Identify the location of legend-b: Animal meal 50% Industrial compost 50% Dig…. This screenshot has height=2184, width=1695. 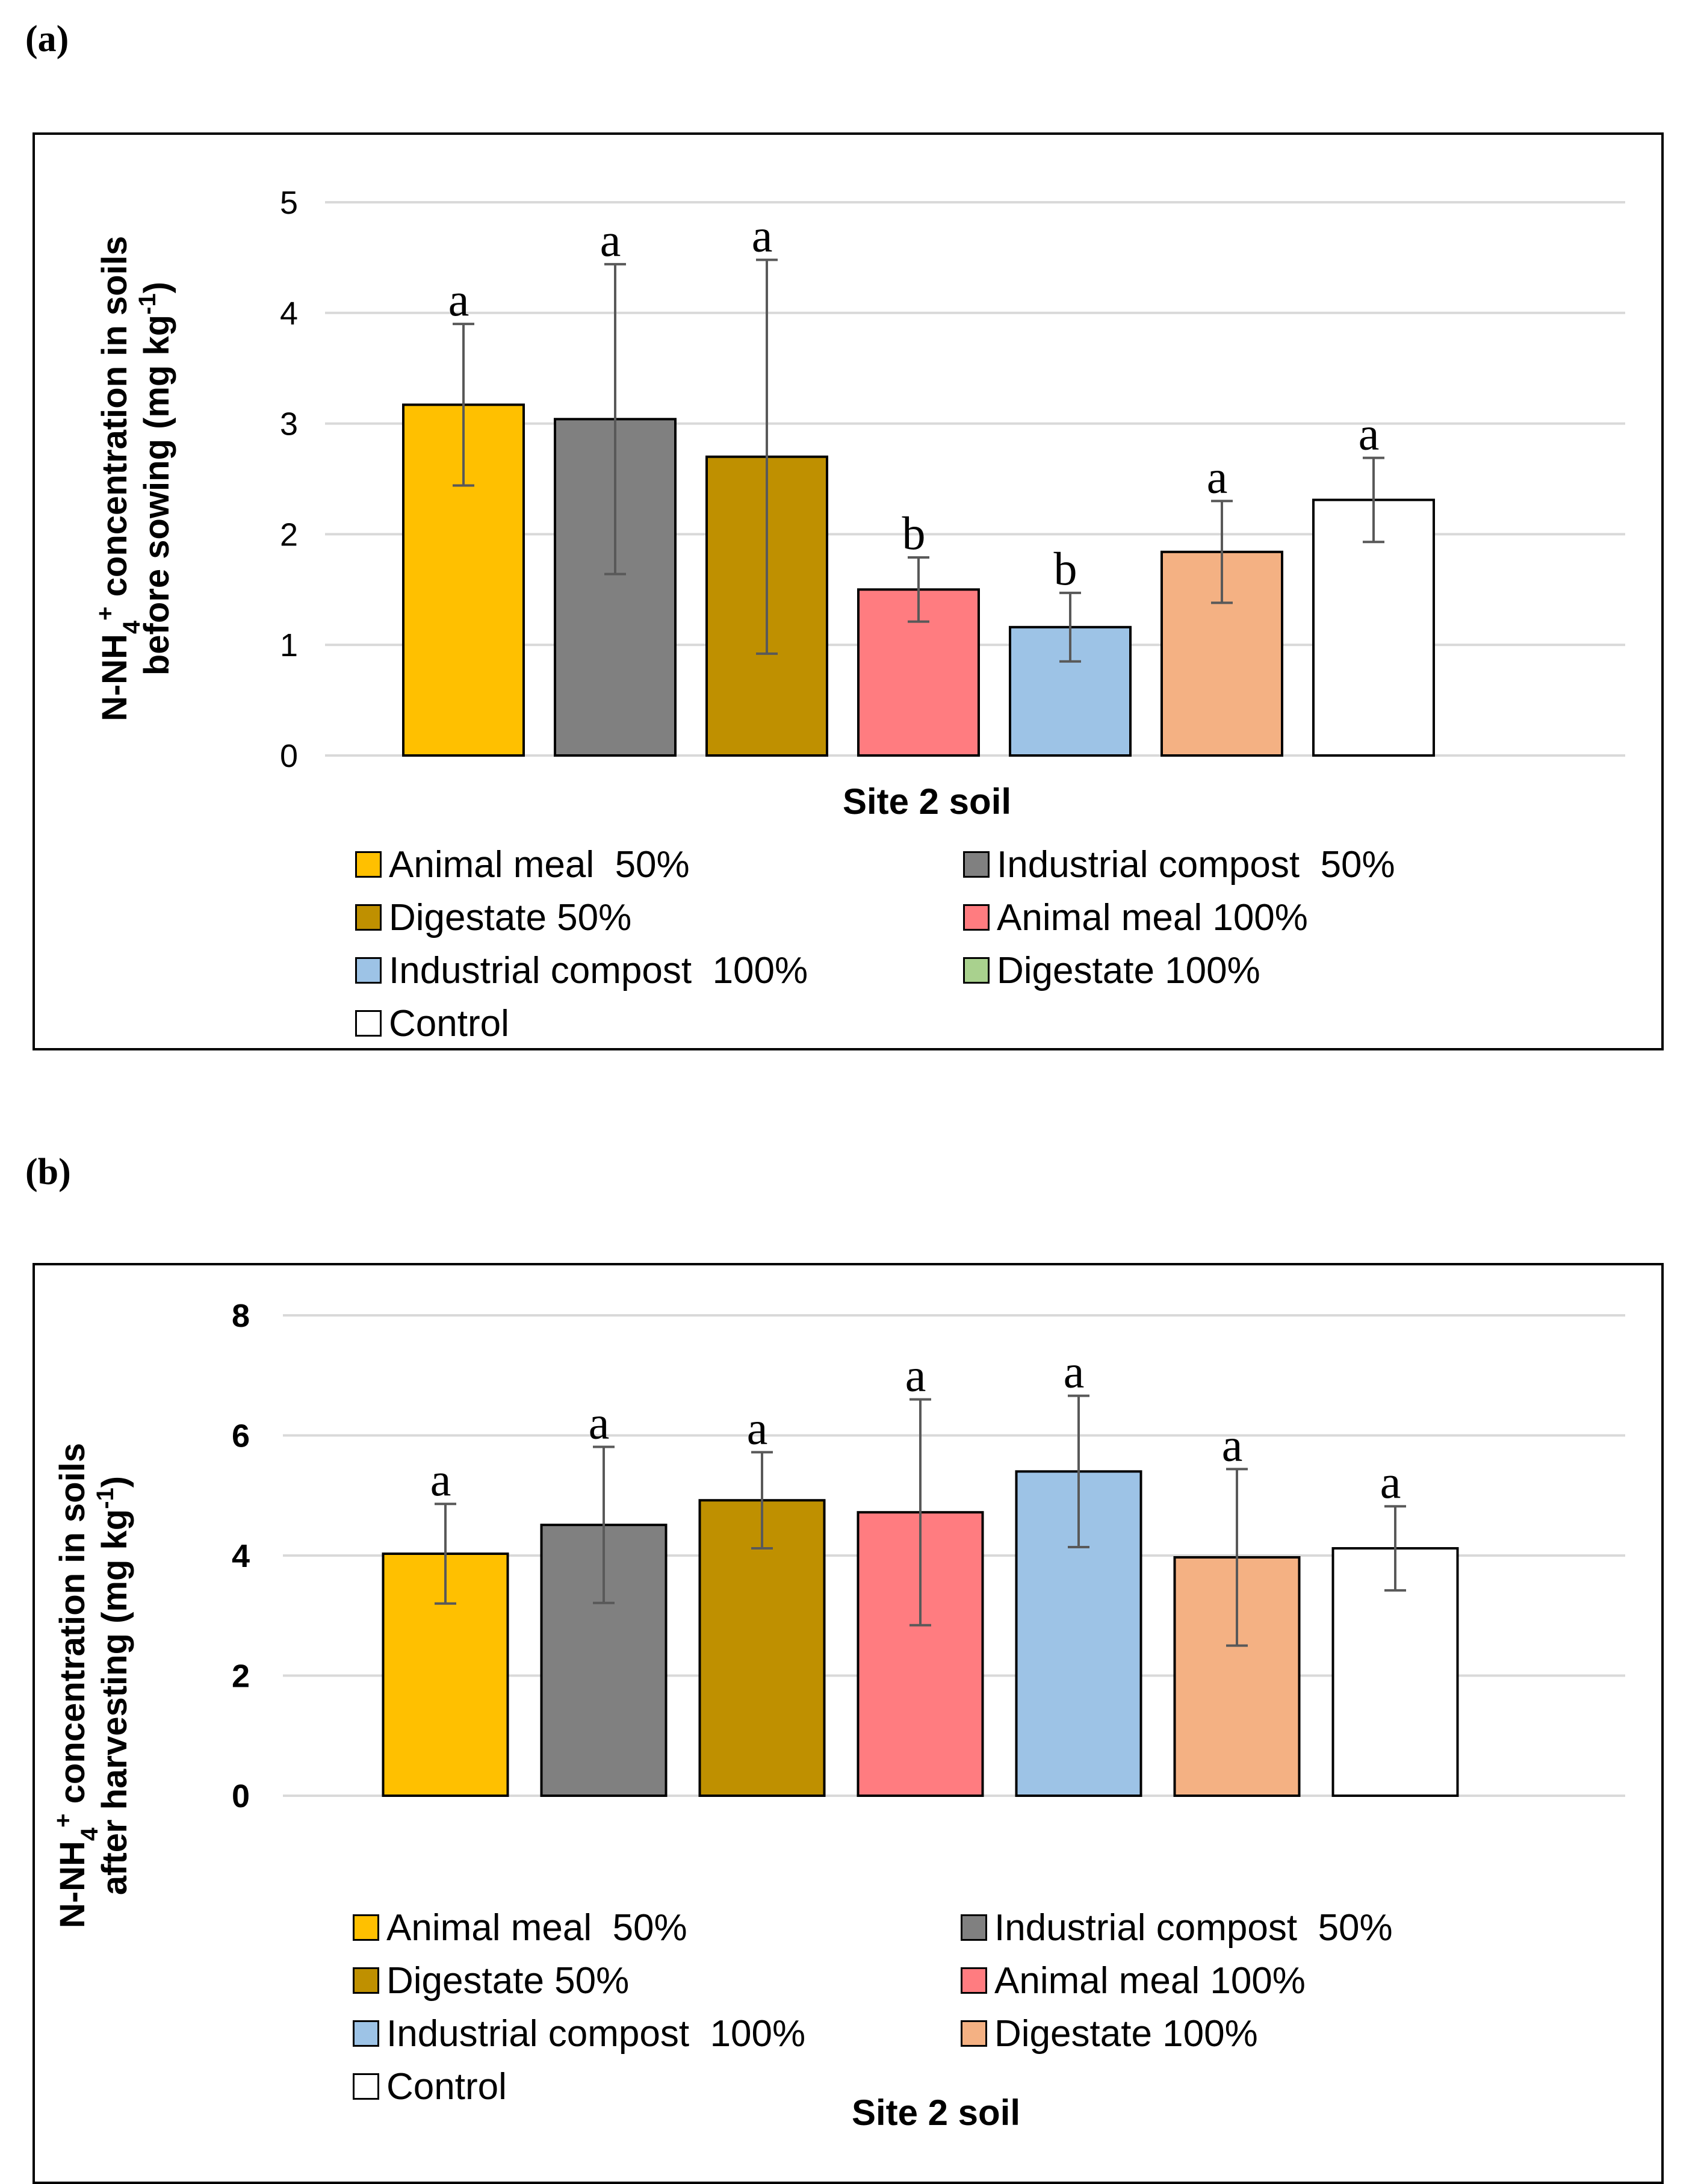
(898, 2007).